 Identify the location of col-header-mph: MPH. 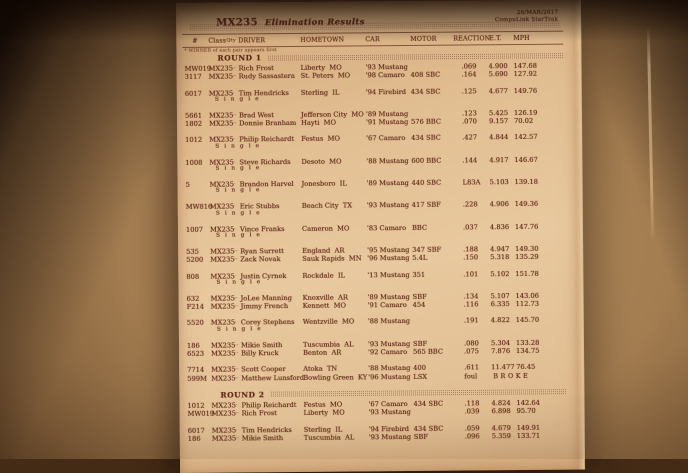
(521, 38).